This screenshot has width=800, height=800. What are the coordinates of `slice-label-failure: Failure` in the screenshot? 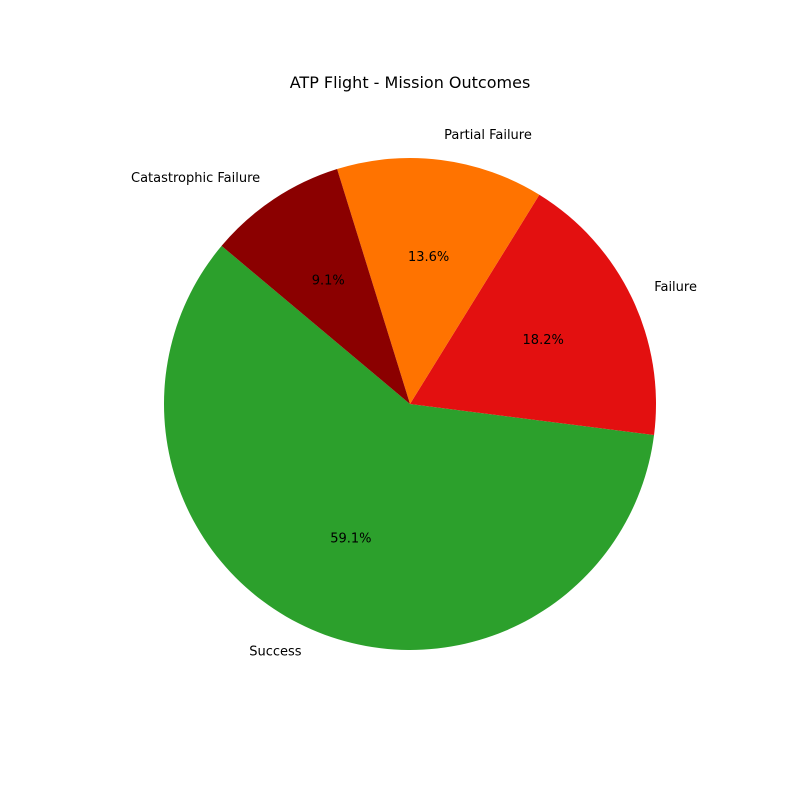 It's located at (675, 287).